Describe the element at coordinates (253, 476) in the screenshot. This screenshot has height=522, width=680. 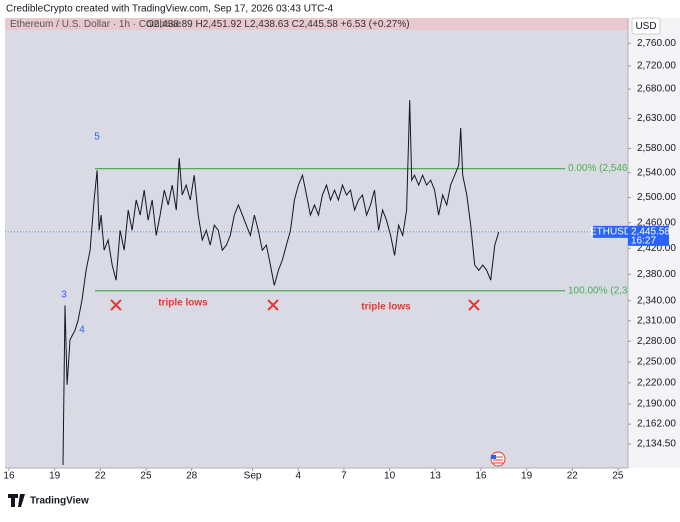
I see `x-tick-label: Sep` at that location.